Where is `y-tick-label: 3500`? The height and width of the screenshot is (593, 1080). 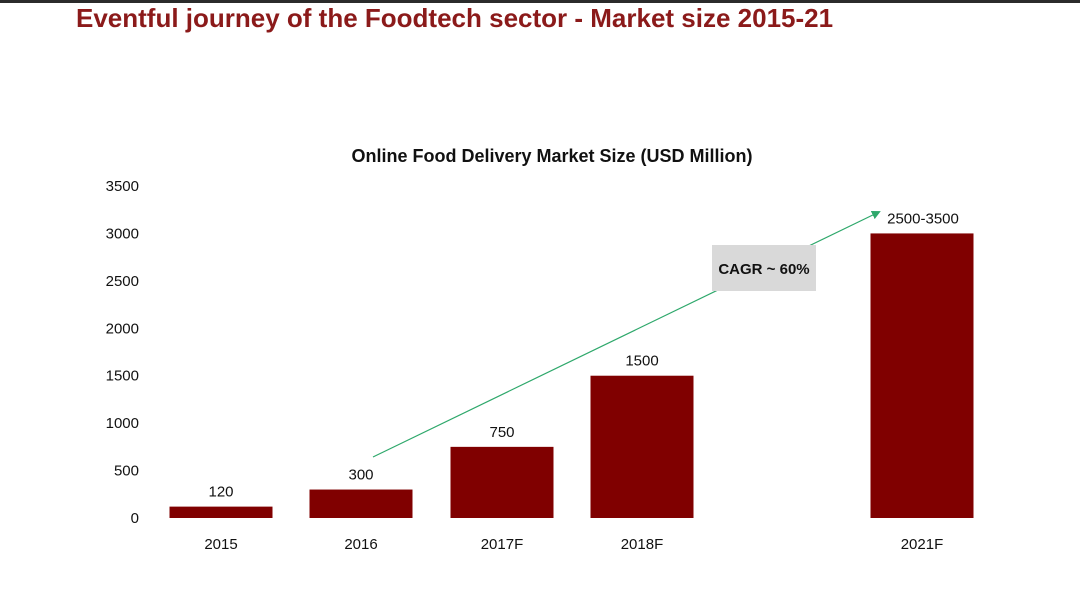
y-tick-label: 3500 is located at coordinates (122, 186).